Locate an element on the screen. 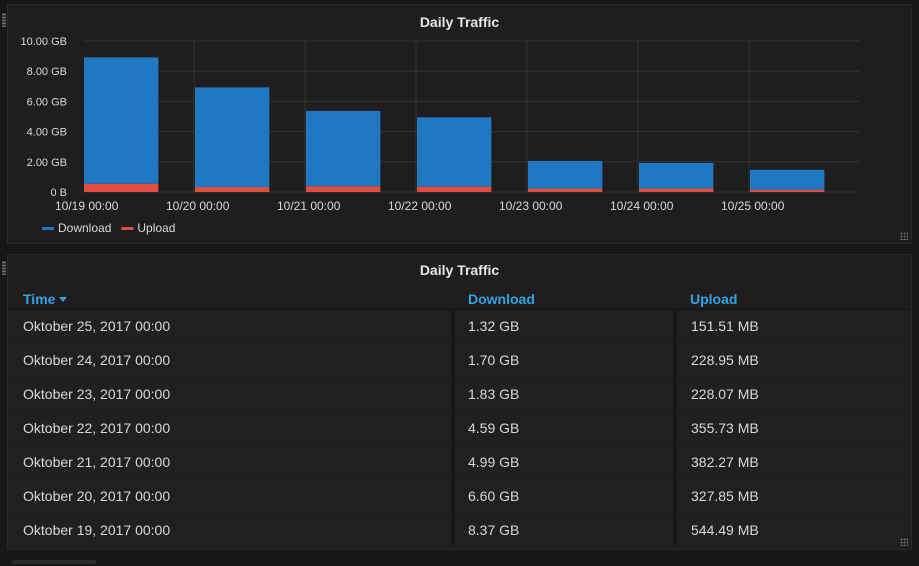 This screenshot has width=919, height=566. y-tick-label: 4.00 GB is located at coordinates (47, 133).